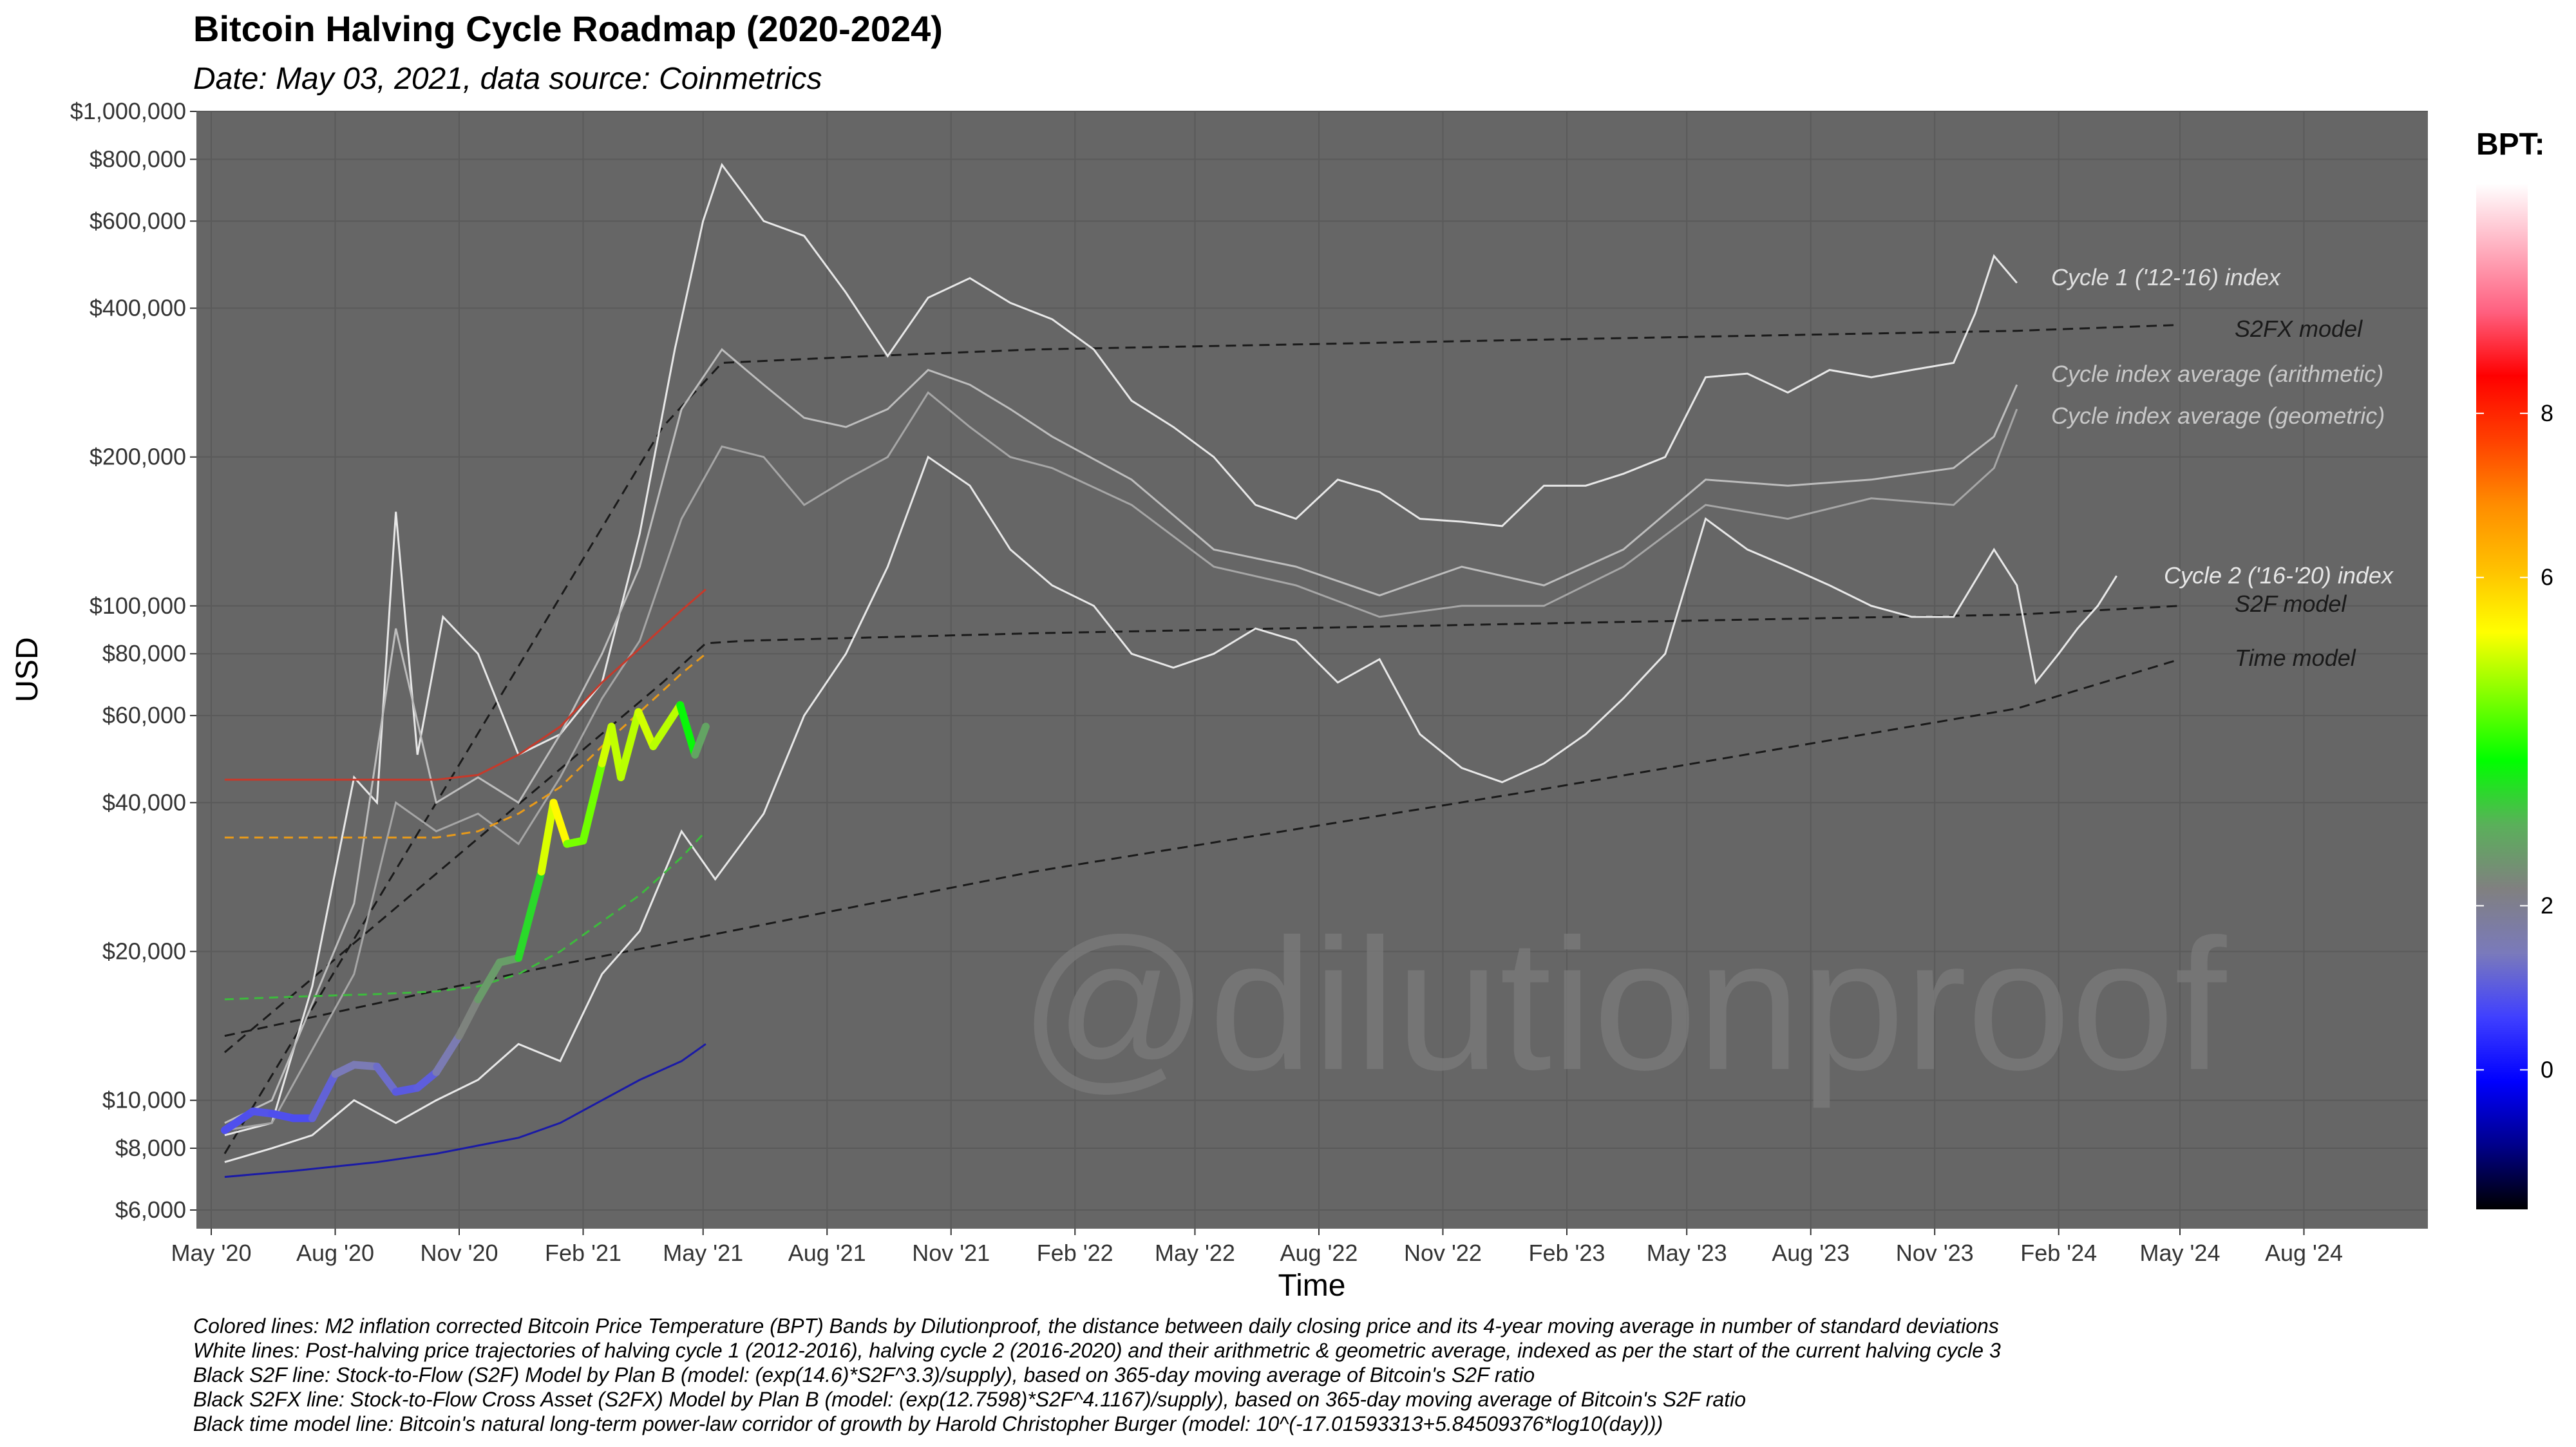  I want to click on legend-colorbar, so click(2502, 696).